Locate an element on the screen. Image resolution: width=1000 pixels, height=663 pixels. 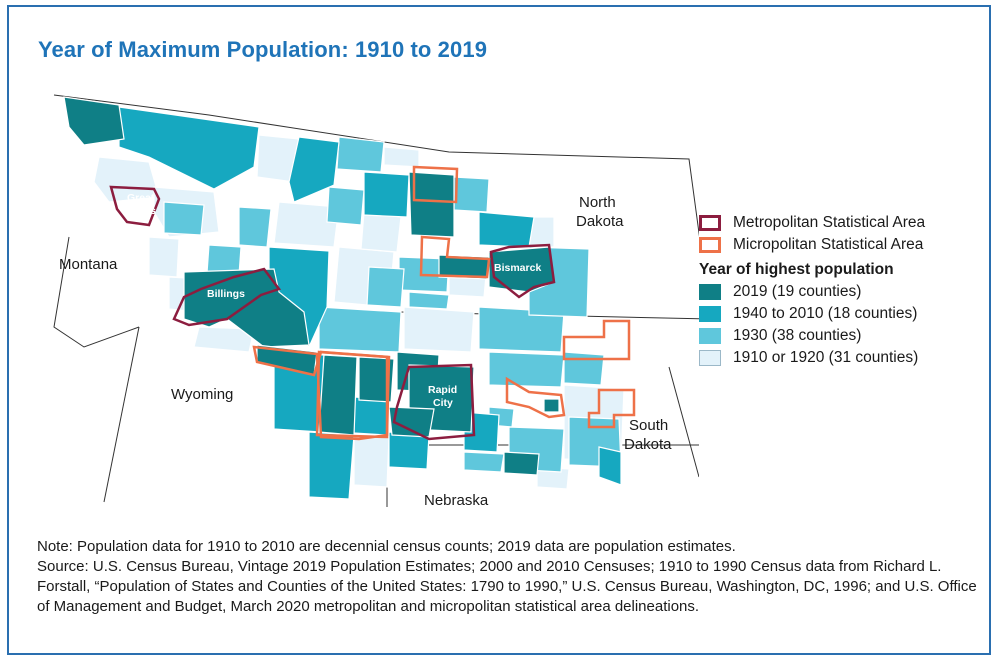
bismarck-msa is located at coordinates (522, 271).